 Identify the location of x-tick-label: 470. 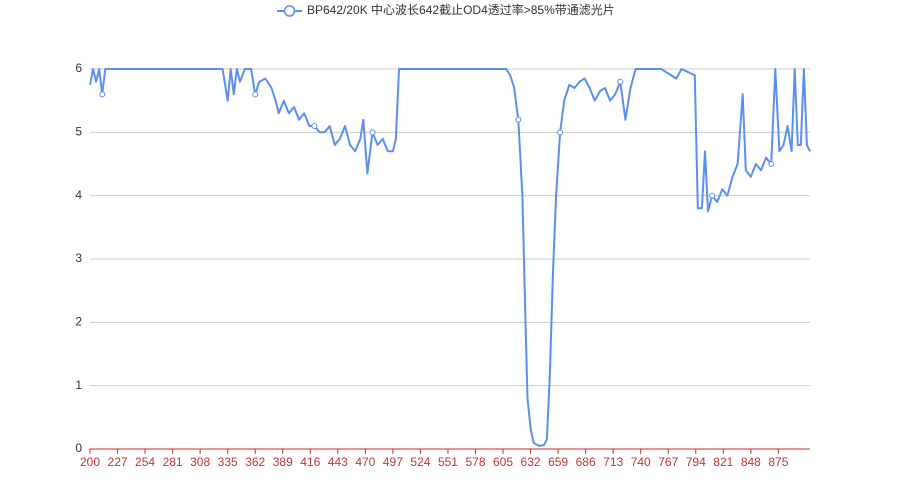
(365, 462).